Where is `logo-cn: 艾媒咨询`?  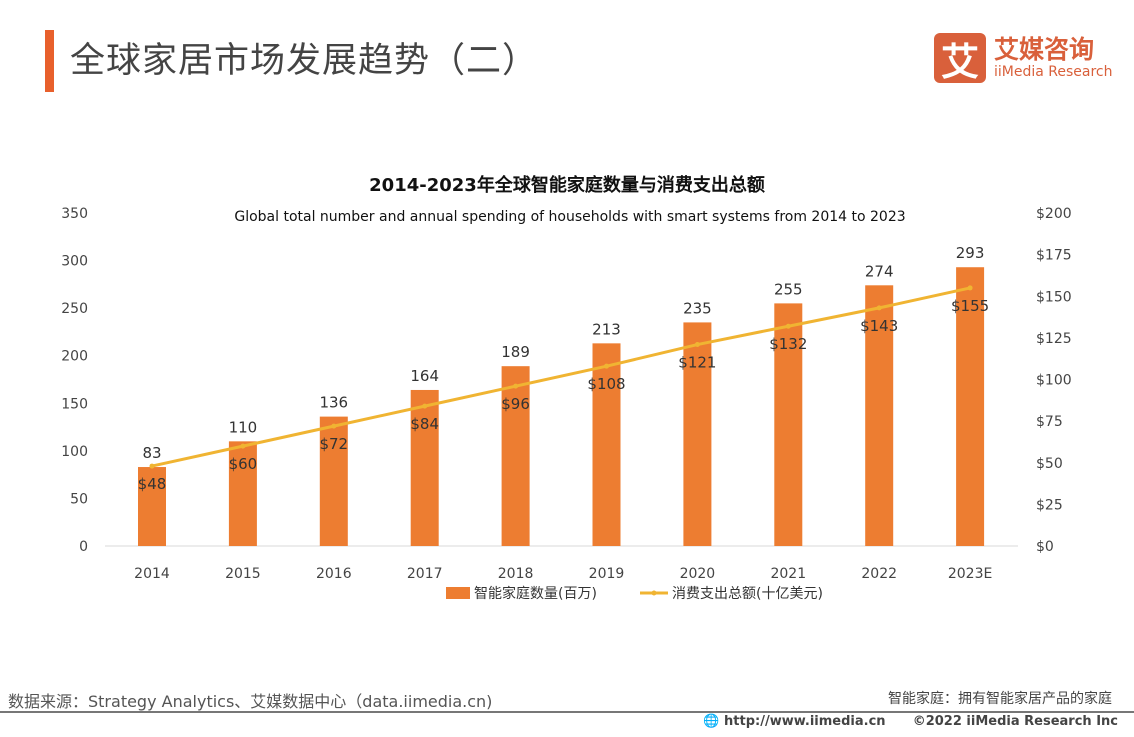 logo-cn: 艾媒咨询 is located at coordinates (1044, 49).